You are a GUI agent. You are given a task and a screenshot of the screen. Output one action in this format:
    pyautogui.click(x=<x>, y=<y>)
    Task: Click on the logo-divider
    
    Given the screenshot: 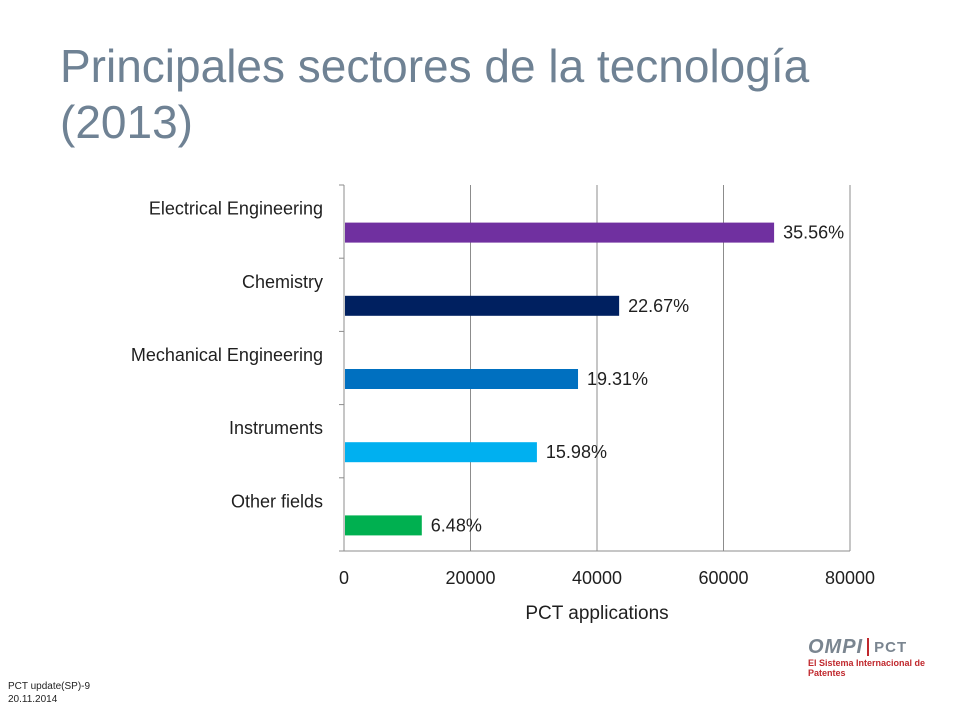 What is the action you would take?
    pyautogui.click(x=868, y=647)
    